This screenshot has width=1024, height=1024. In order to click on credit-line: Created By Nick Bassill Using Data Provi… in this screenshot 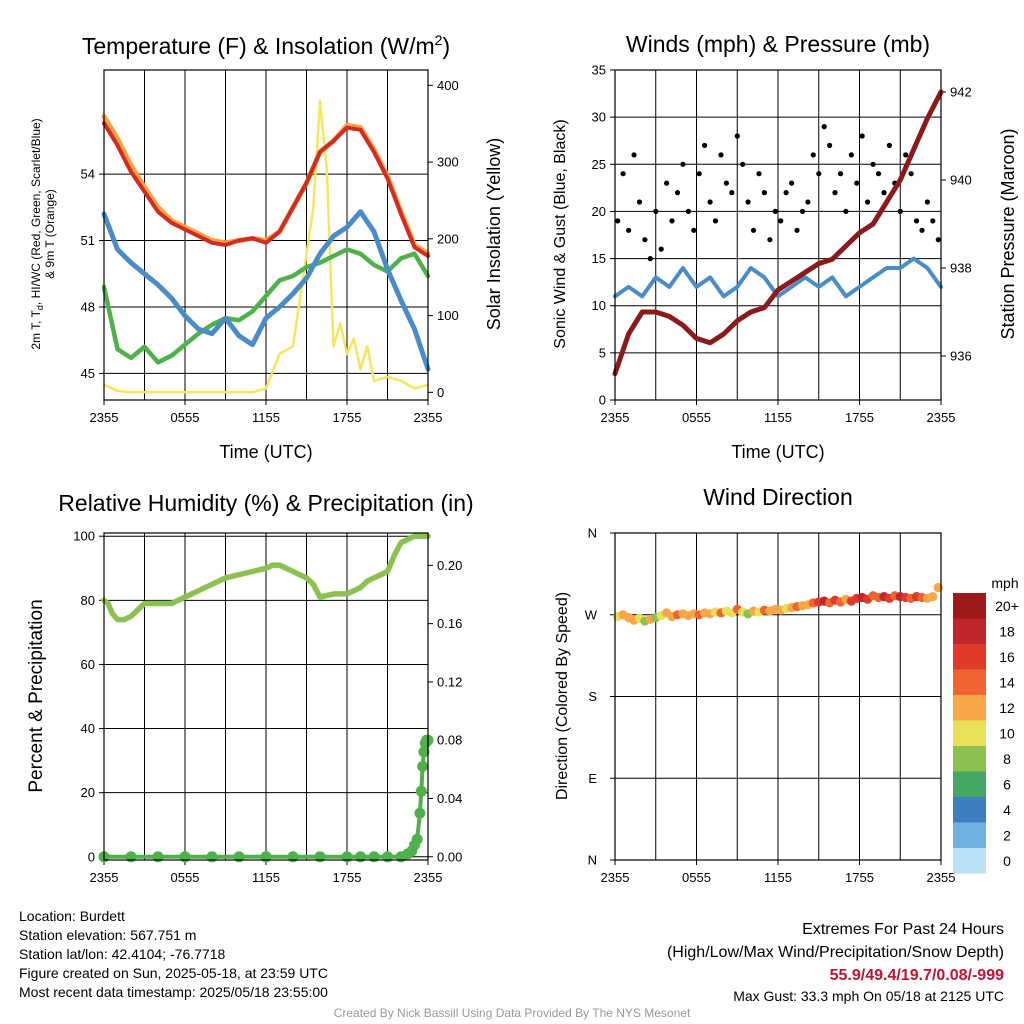, I will do `click(512, 1013)`.